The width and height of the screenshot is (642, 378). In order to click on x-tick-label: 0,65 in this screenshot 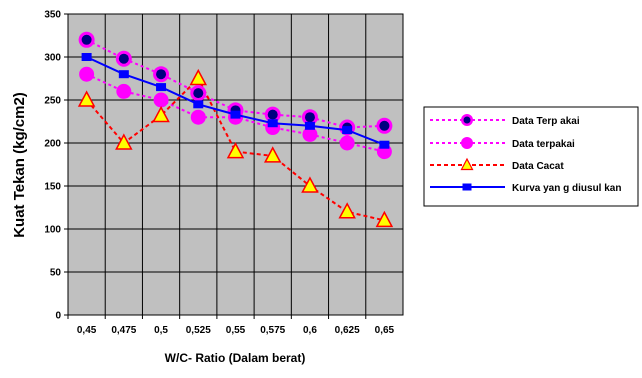, I will do `click(385, 330)`.